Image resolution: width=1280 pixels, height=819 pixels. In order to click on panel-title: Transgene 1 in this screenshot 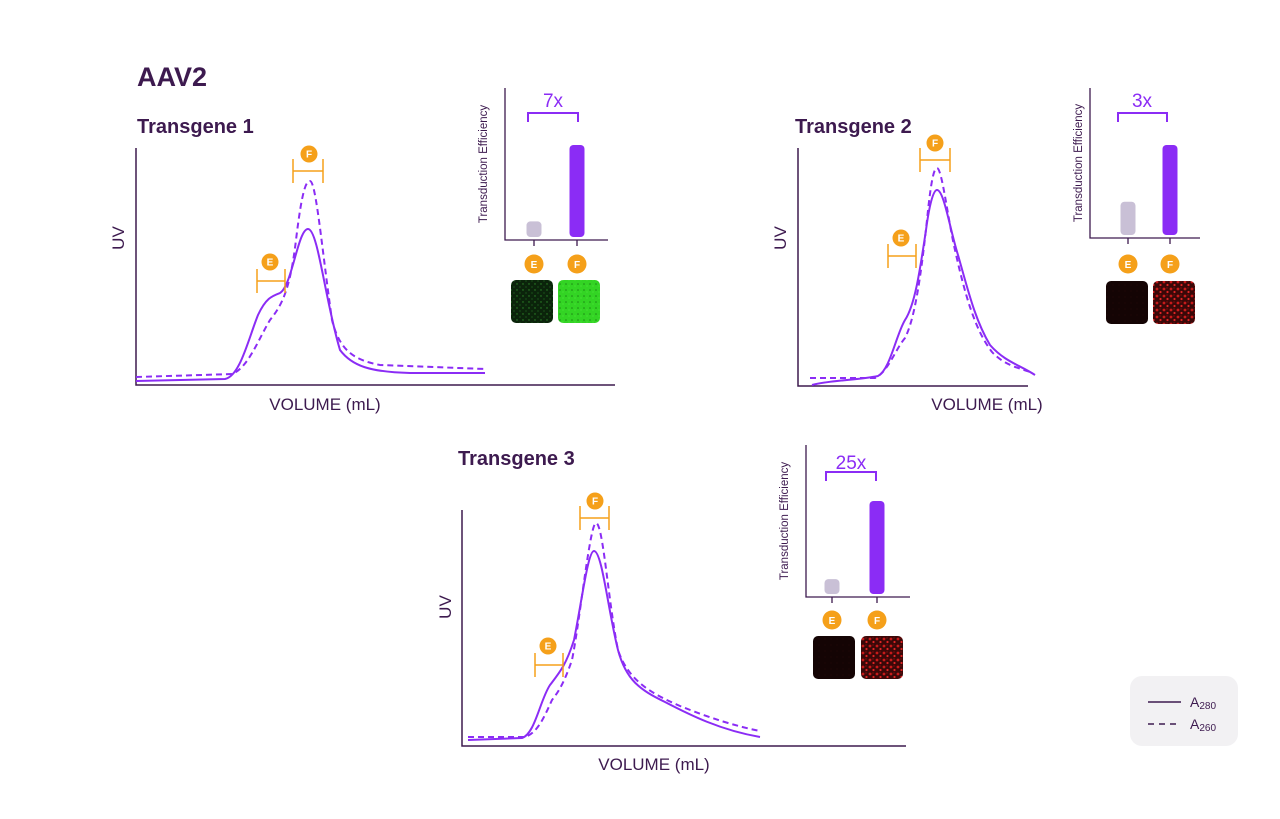, I will do `click(195, 127)`.